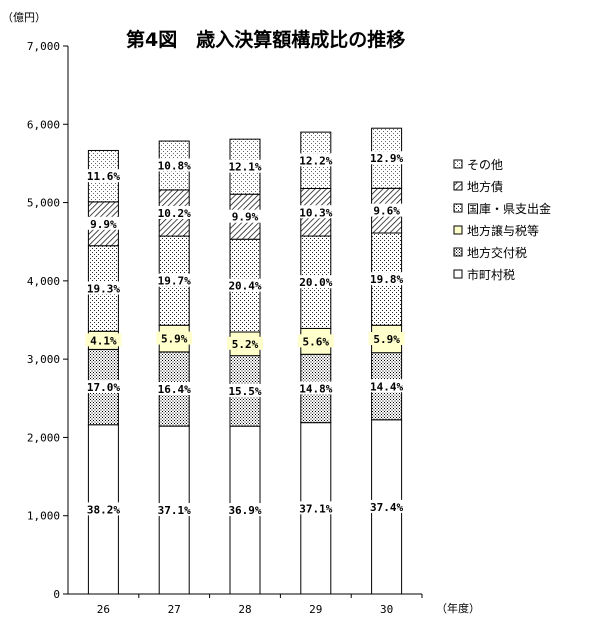 This screenshot has height=619, width=590. What do you see at coordinates (103, 609) in the screenshot?
I see `x-tick-label: 26` at bounding box center [103, 609].